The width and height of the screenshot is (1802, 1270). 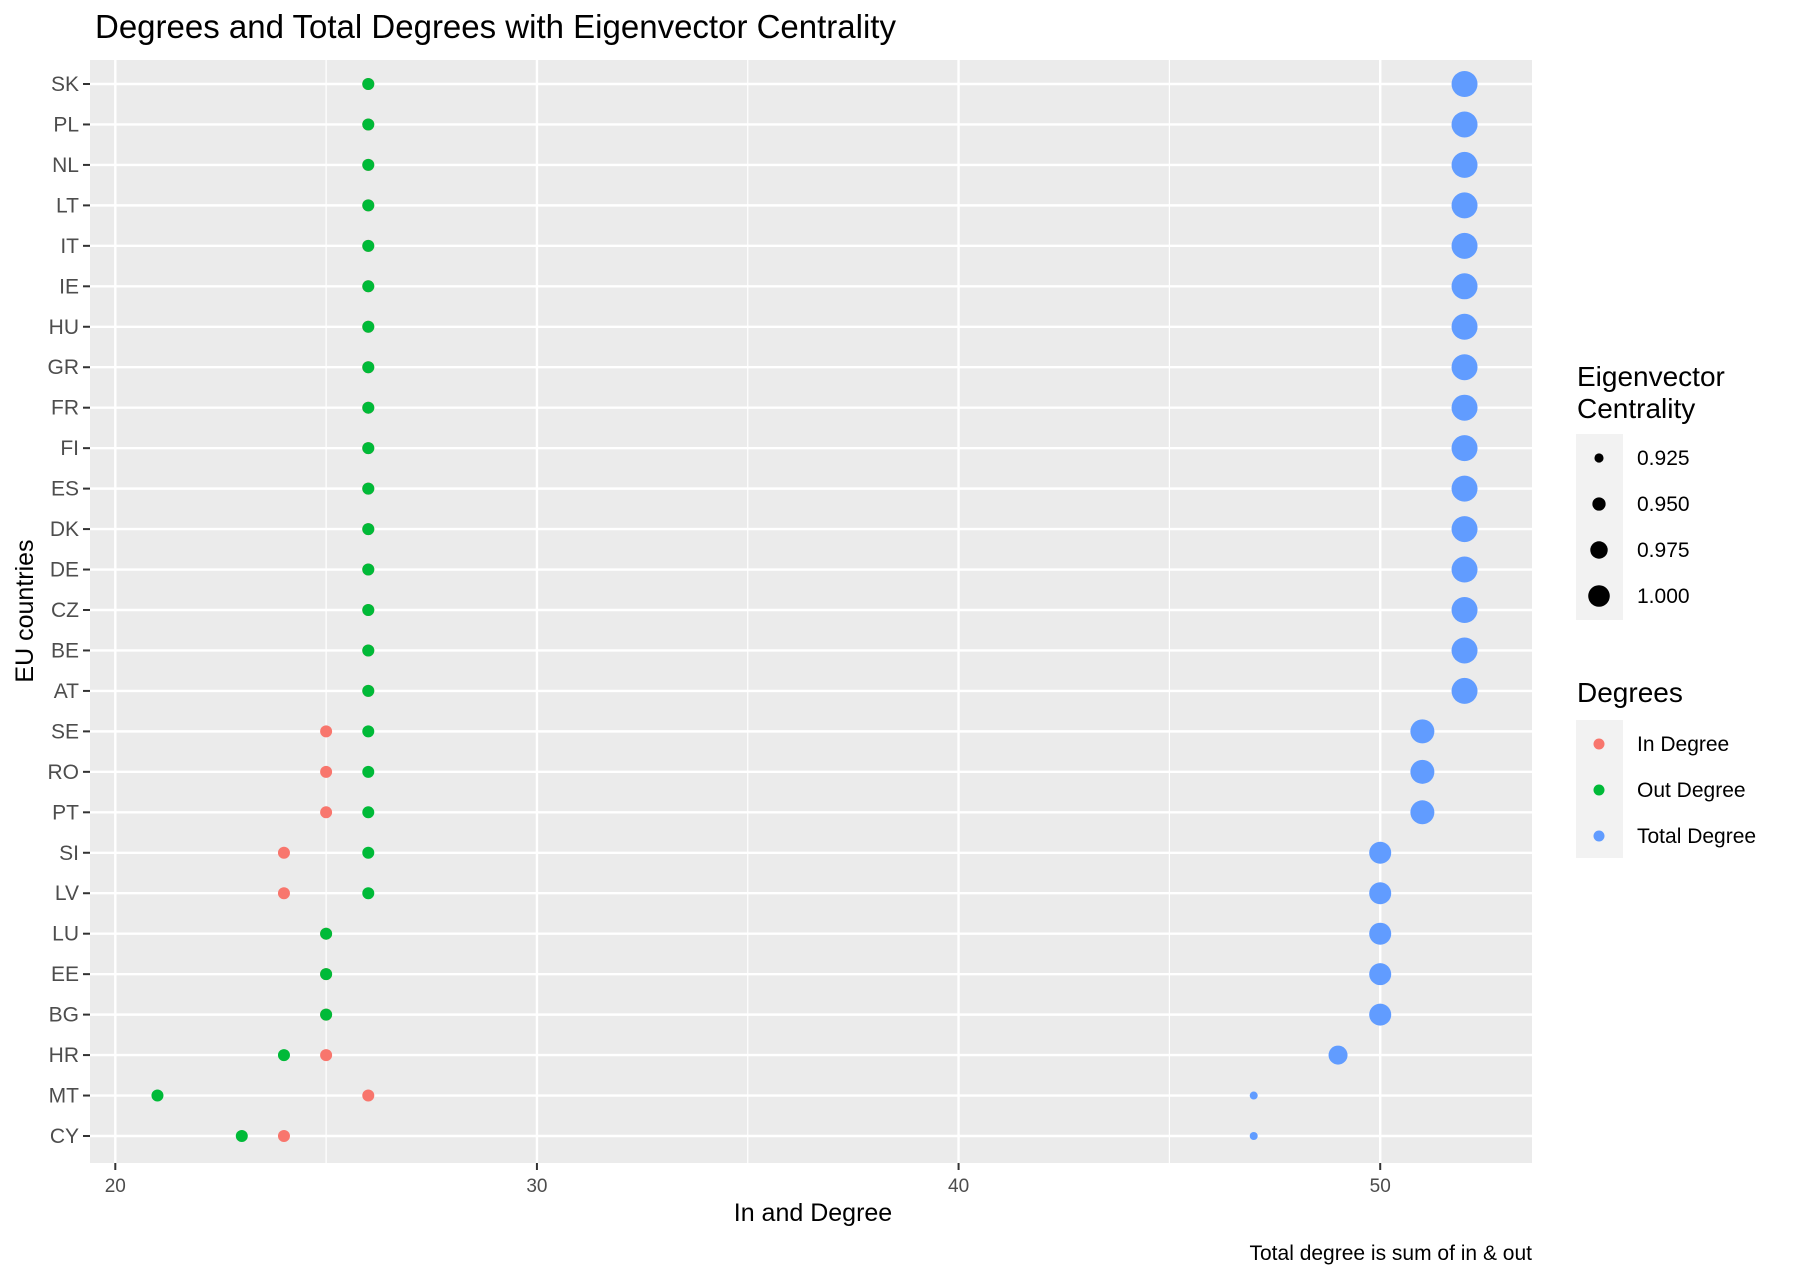 I want to click on y-tick-label: SK, so click(x=65, y=84).